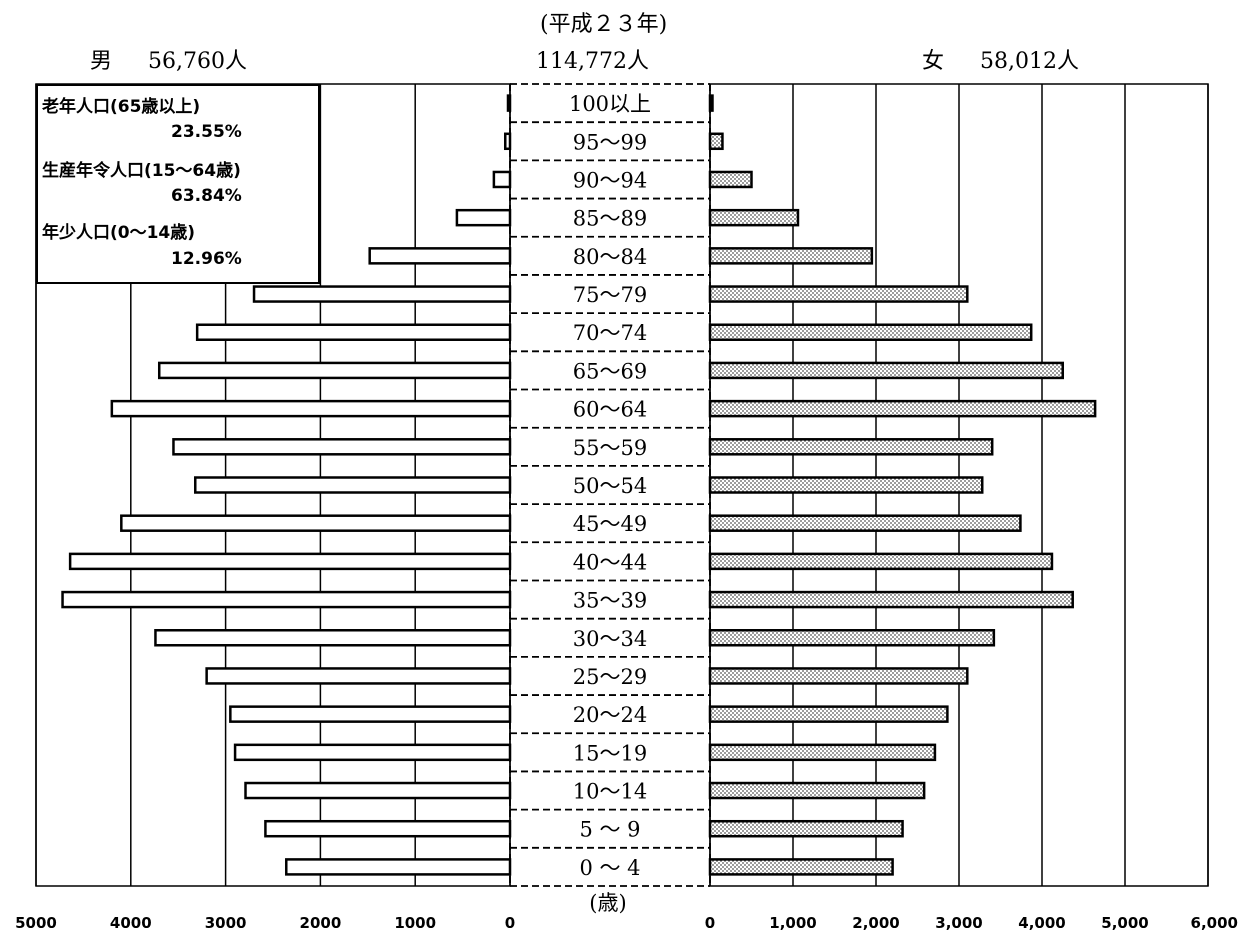  Describe the element at coordinates (806, 828) in the screenshot. I see `female-bar-5～9` at that location.